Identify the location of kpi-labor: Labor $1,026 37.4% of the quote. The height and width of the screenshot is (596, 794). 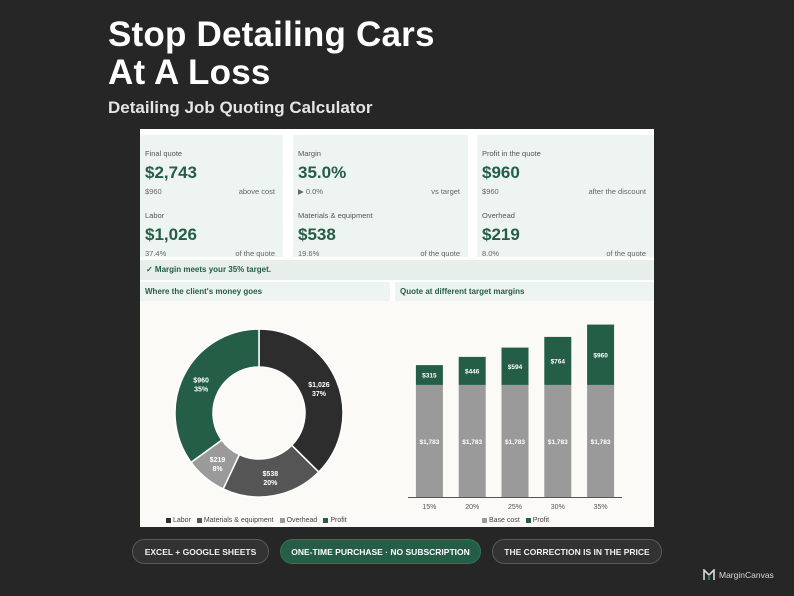
(211, 227).